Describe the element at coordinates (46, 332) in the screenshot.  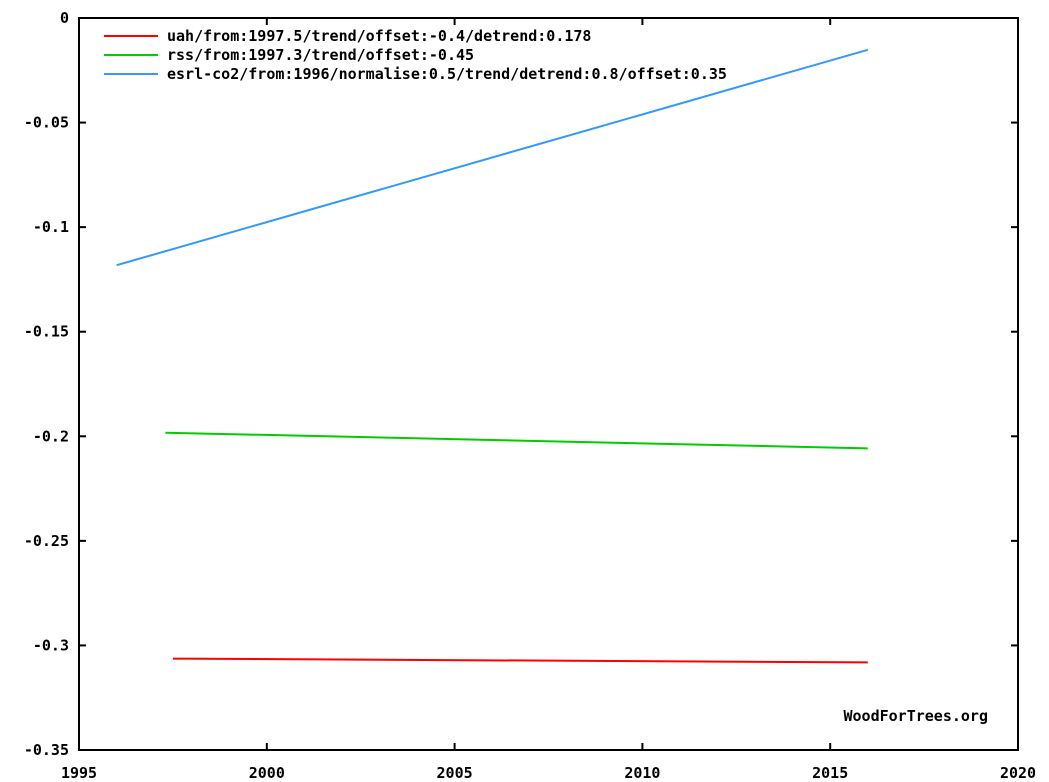
I see `y-tick-label: -0.15` at that location.